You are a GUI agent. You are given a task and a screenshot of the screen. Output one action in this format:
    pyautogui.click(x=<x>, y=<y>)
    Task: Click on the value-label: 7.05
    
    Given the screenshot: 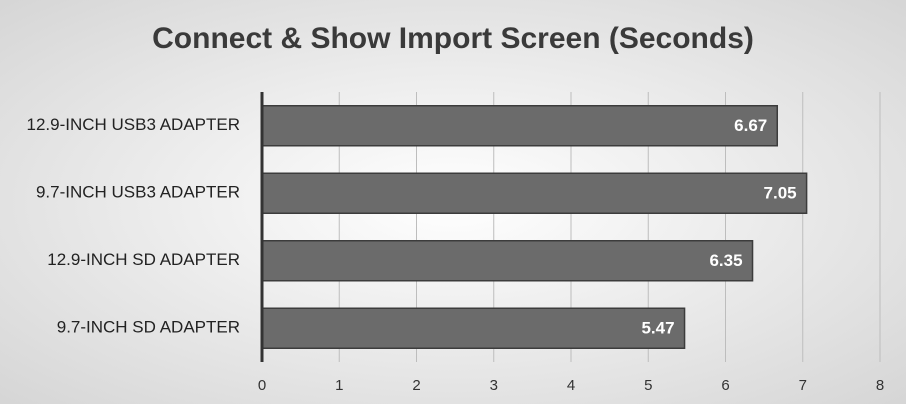 What is the action you would take?
    pyautogui.click(x=780, y=193)
    